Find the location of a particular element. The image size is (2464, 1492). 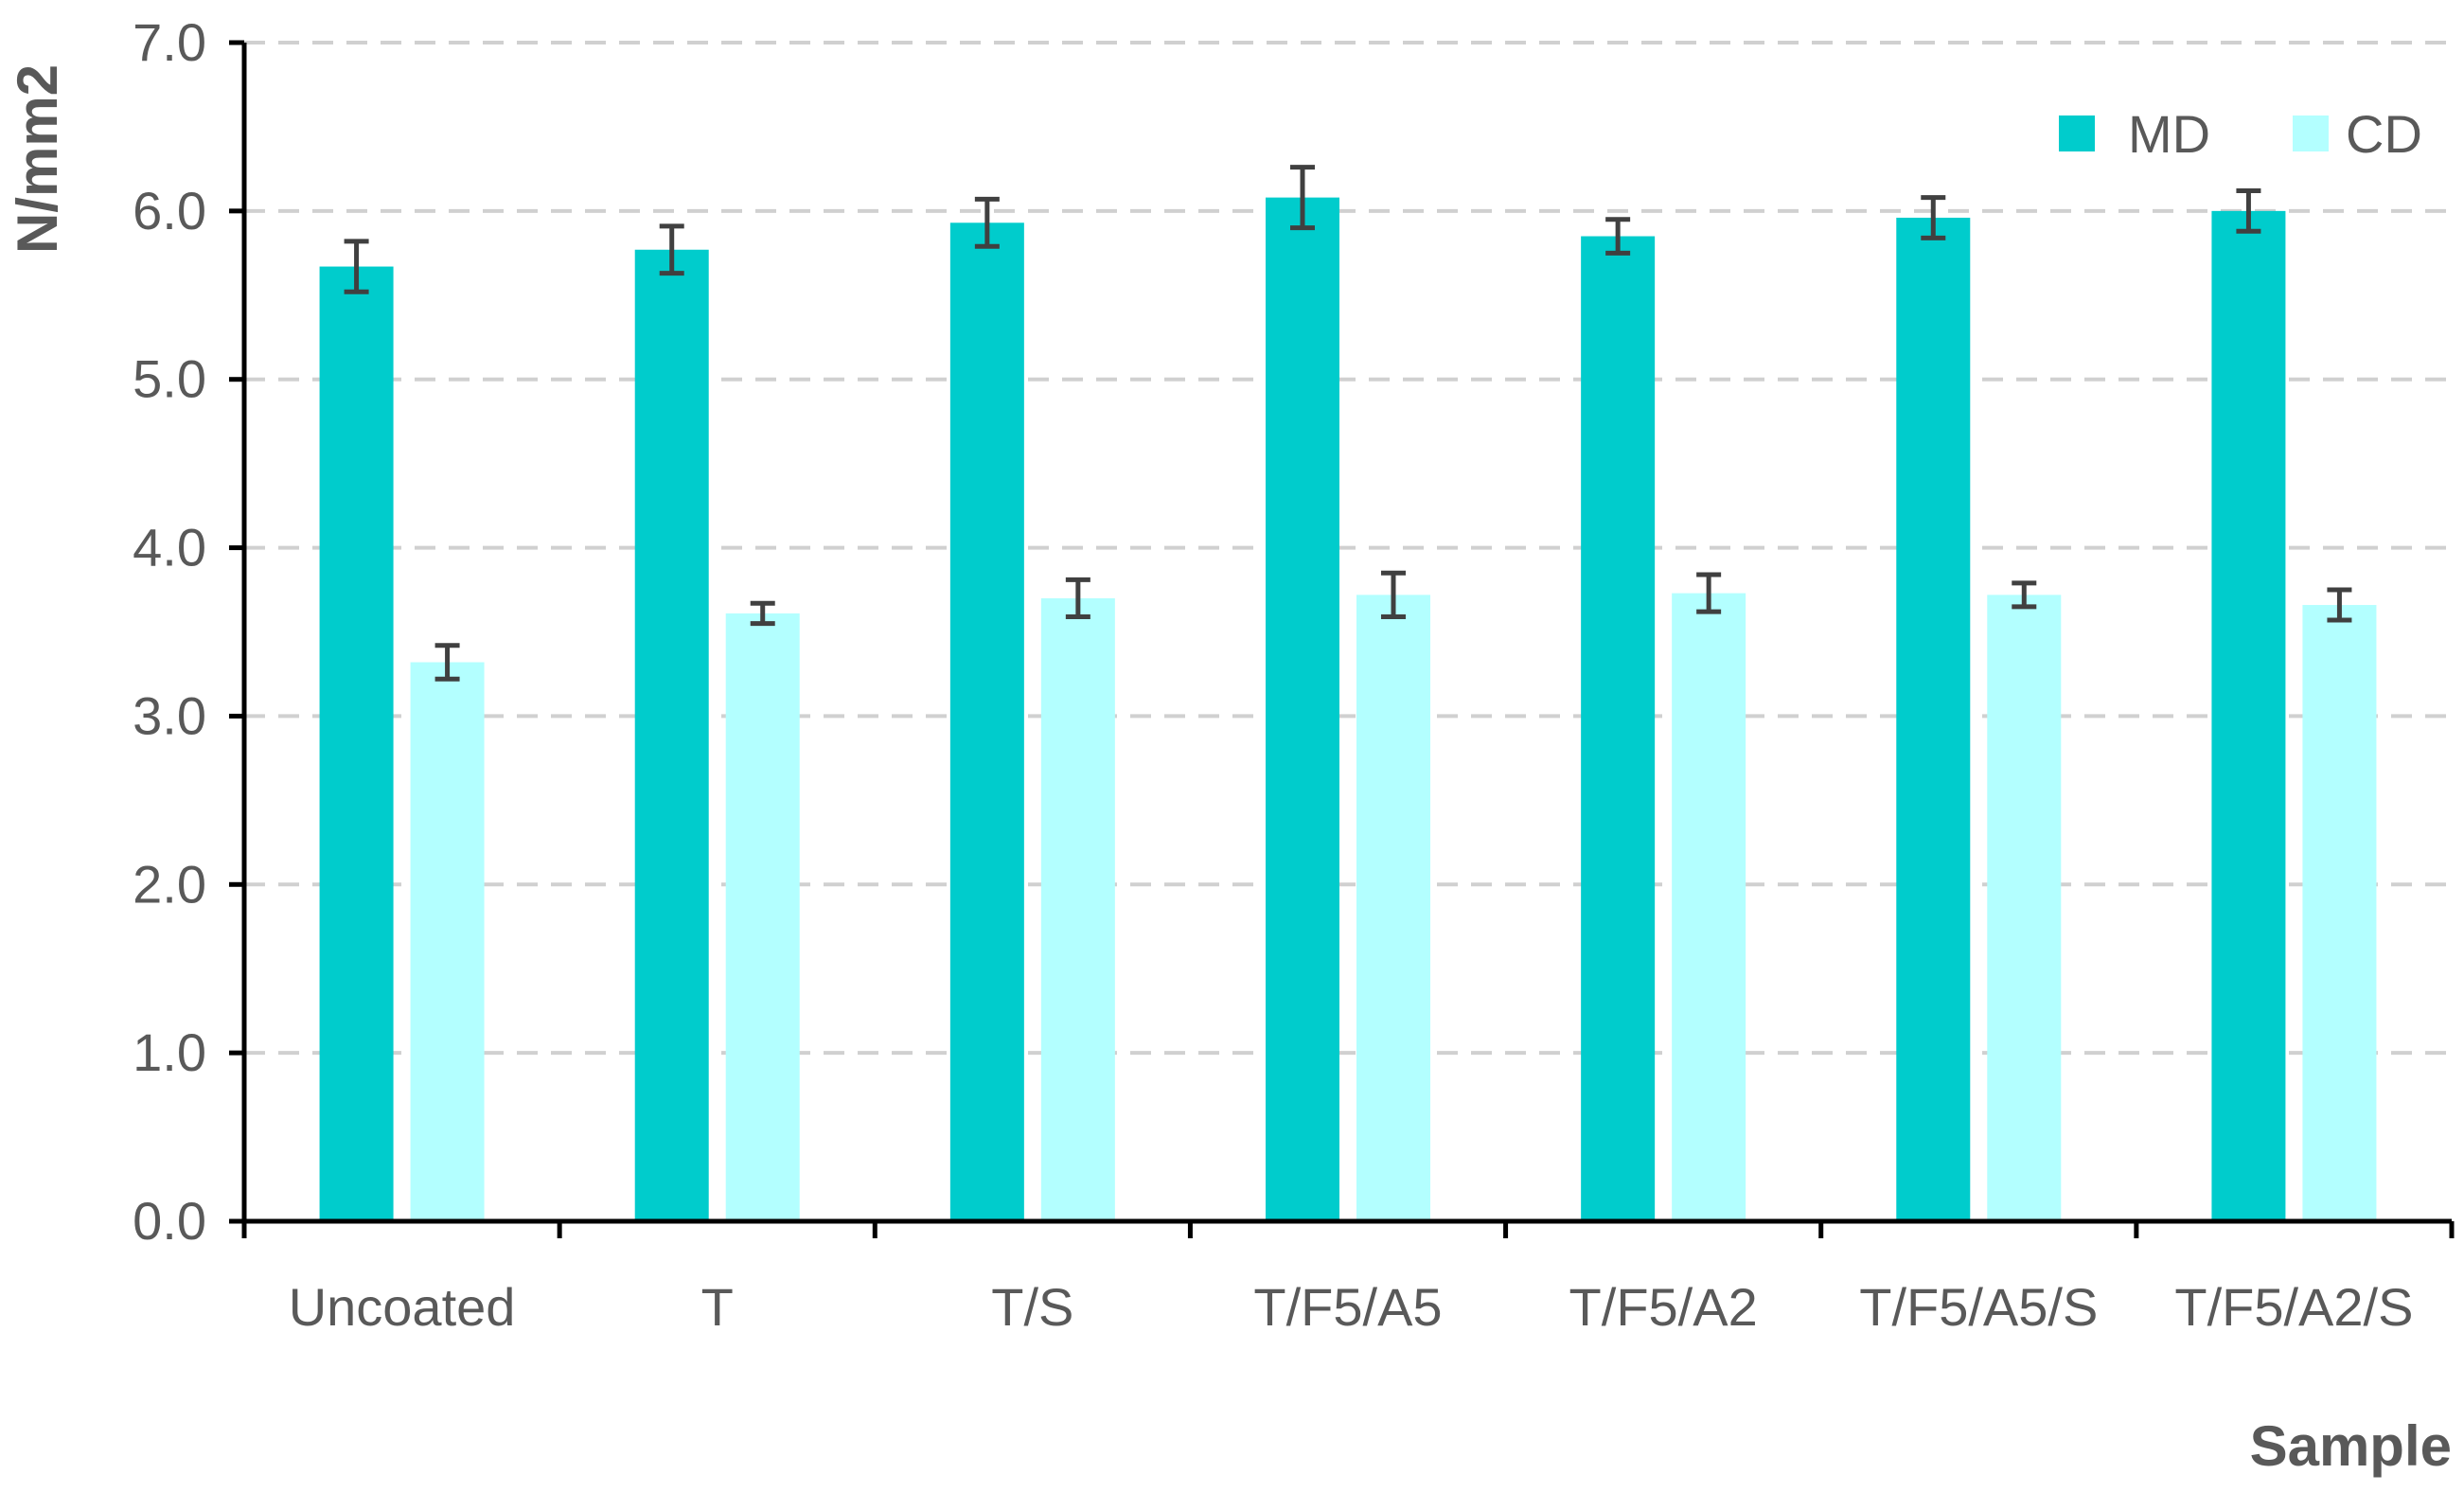

legend-swatch-md is located at coordinates (2077, 133).